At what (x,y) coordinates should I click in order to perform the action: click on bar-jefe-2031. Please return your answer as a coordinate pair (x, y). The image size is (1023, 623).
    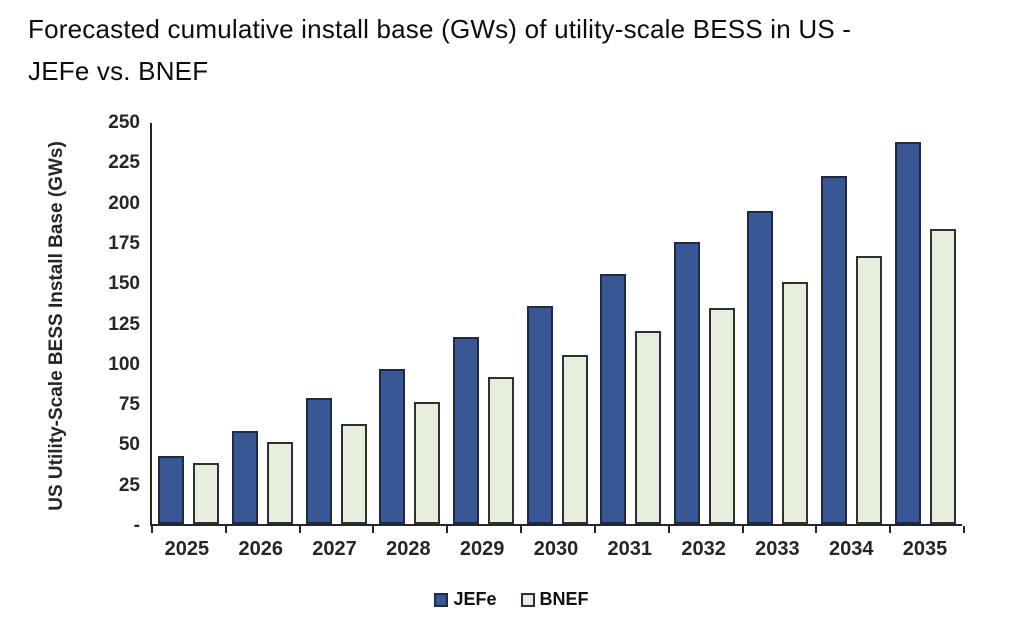
    Looking at the image, I should click on (613, 399).